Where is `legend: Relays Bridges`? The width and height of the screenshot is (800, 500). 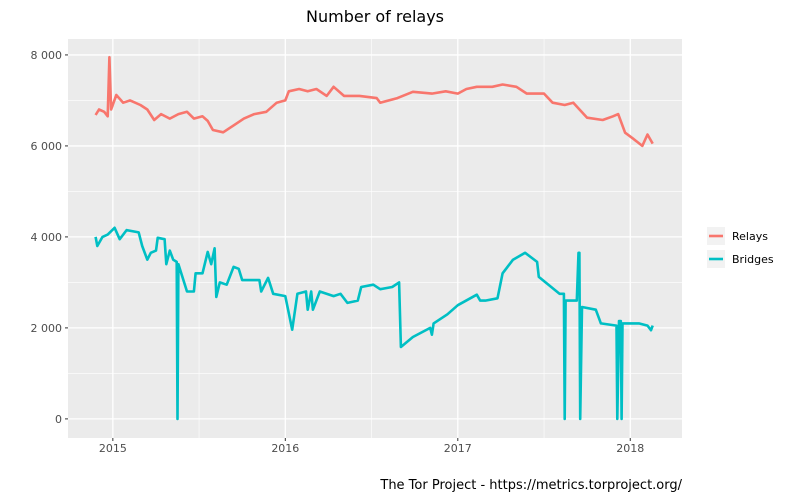 legend: Relays Bridges is located at coordinates (744, 246).